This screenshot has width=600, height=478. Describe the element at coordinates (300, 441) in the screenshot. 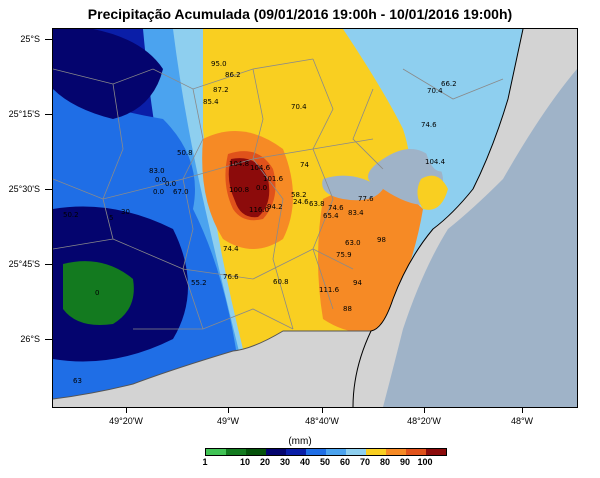

I see `unit-label: (mm)` at that location.